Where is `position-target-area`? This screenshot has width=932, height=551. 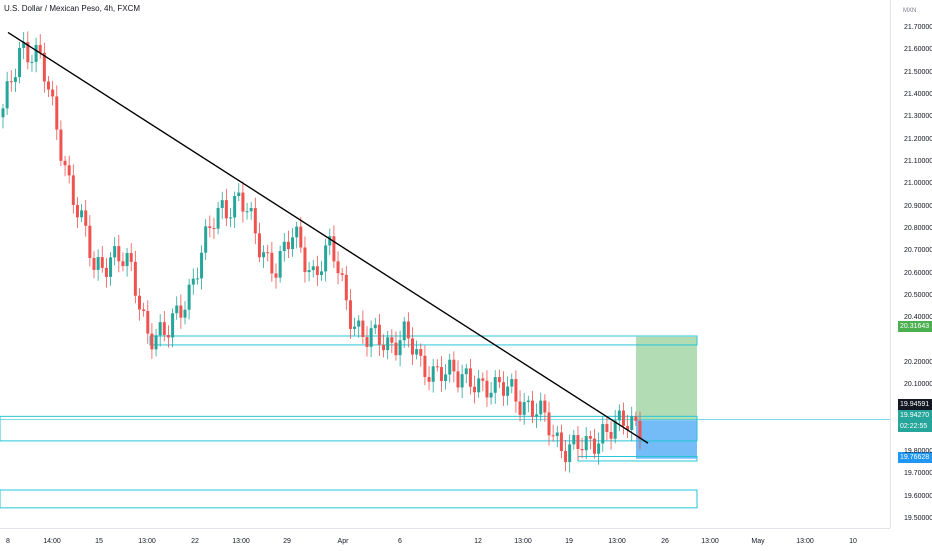
position-target-area is located at coordinates (666, 378).